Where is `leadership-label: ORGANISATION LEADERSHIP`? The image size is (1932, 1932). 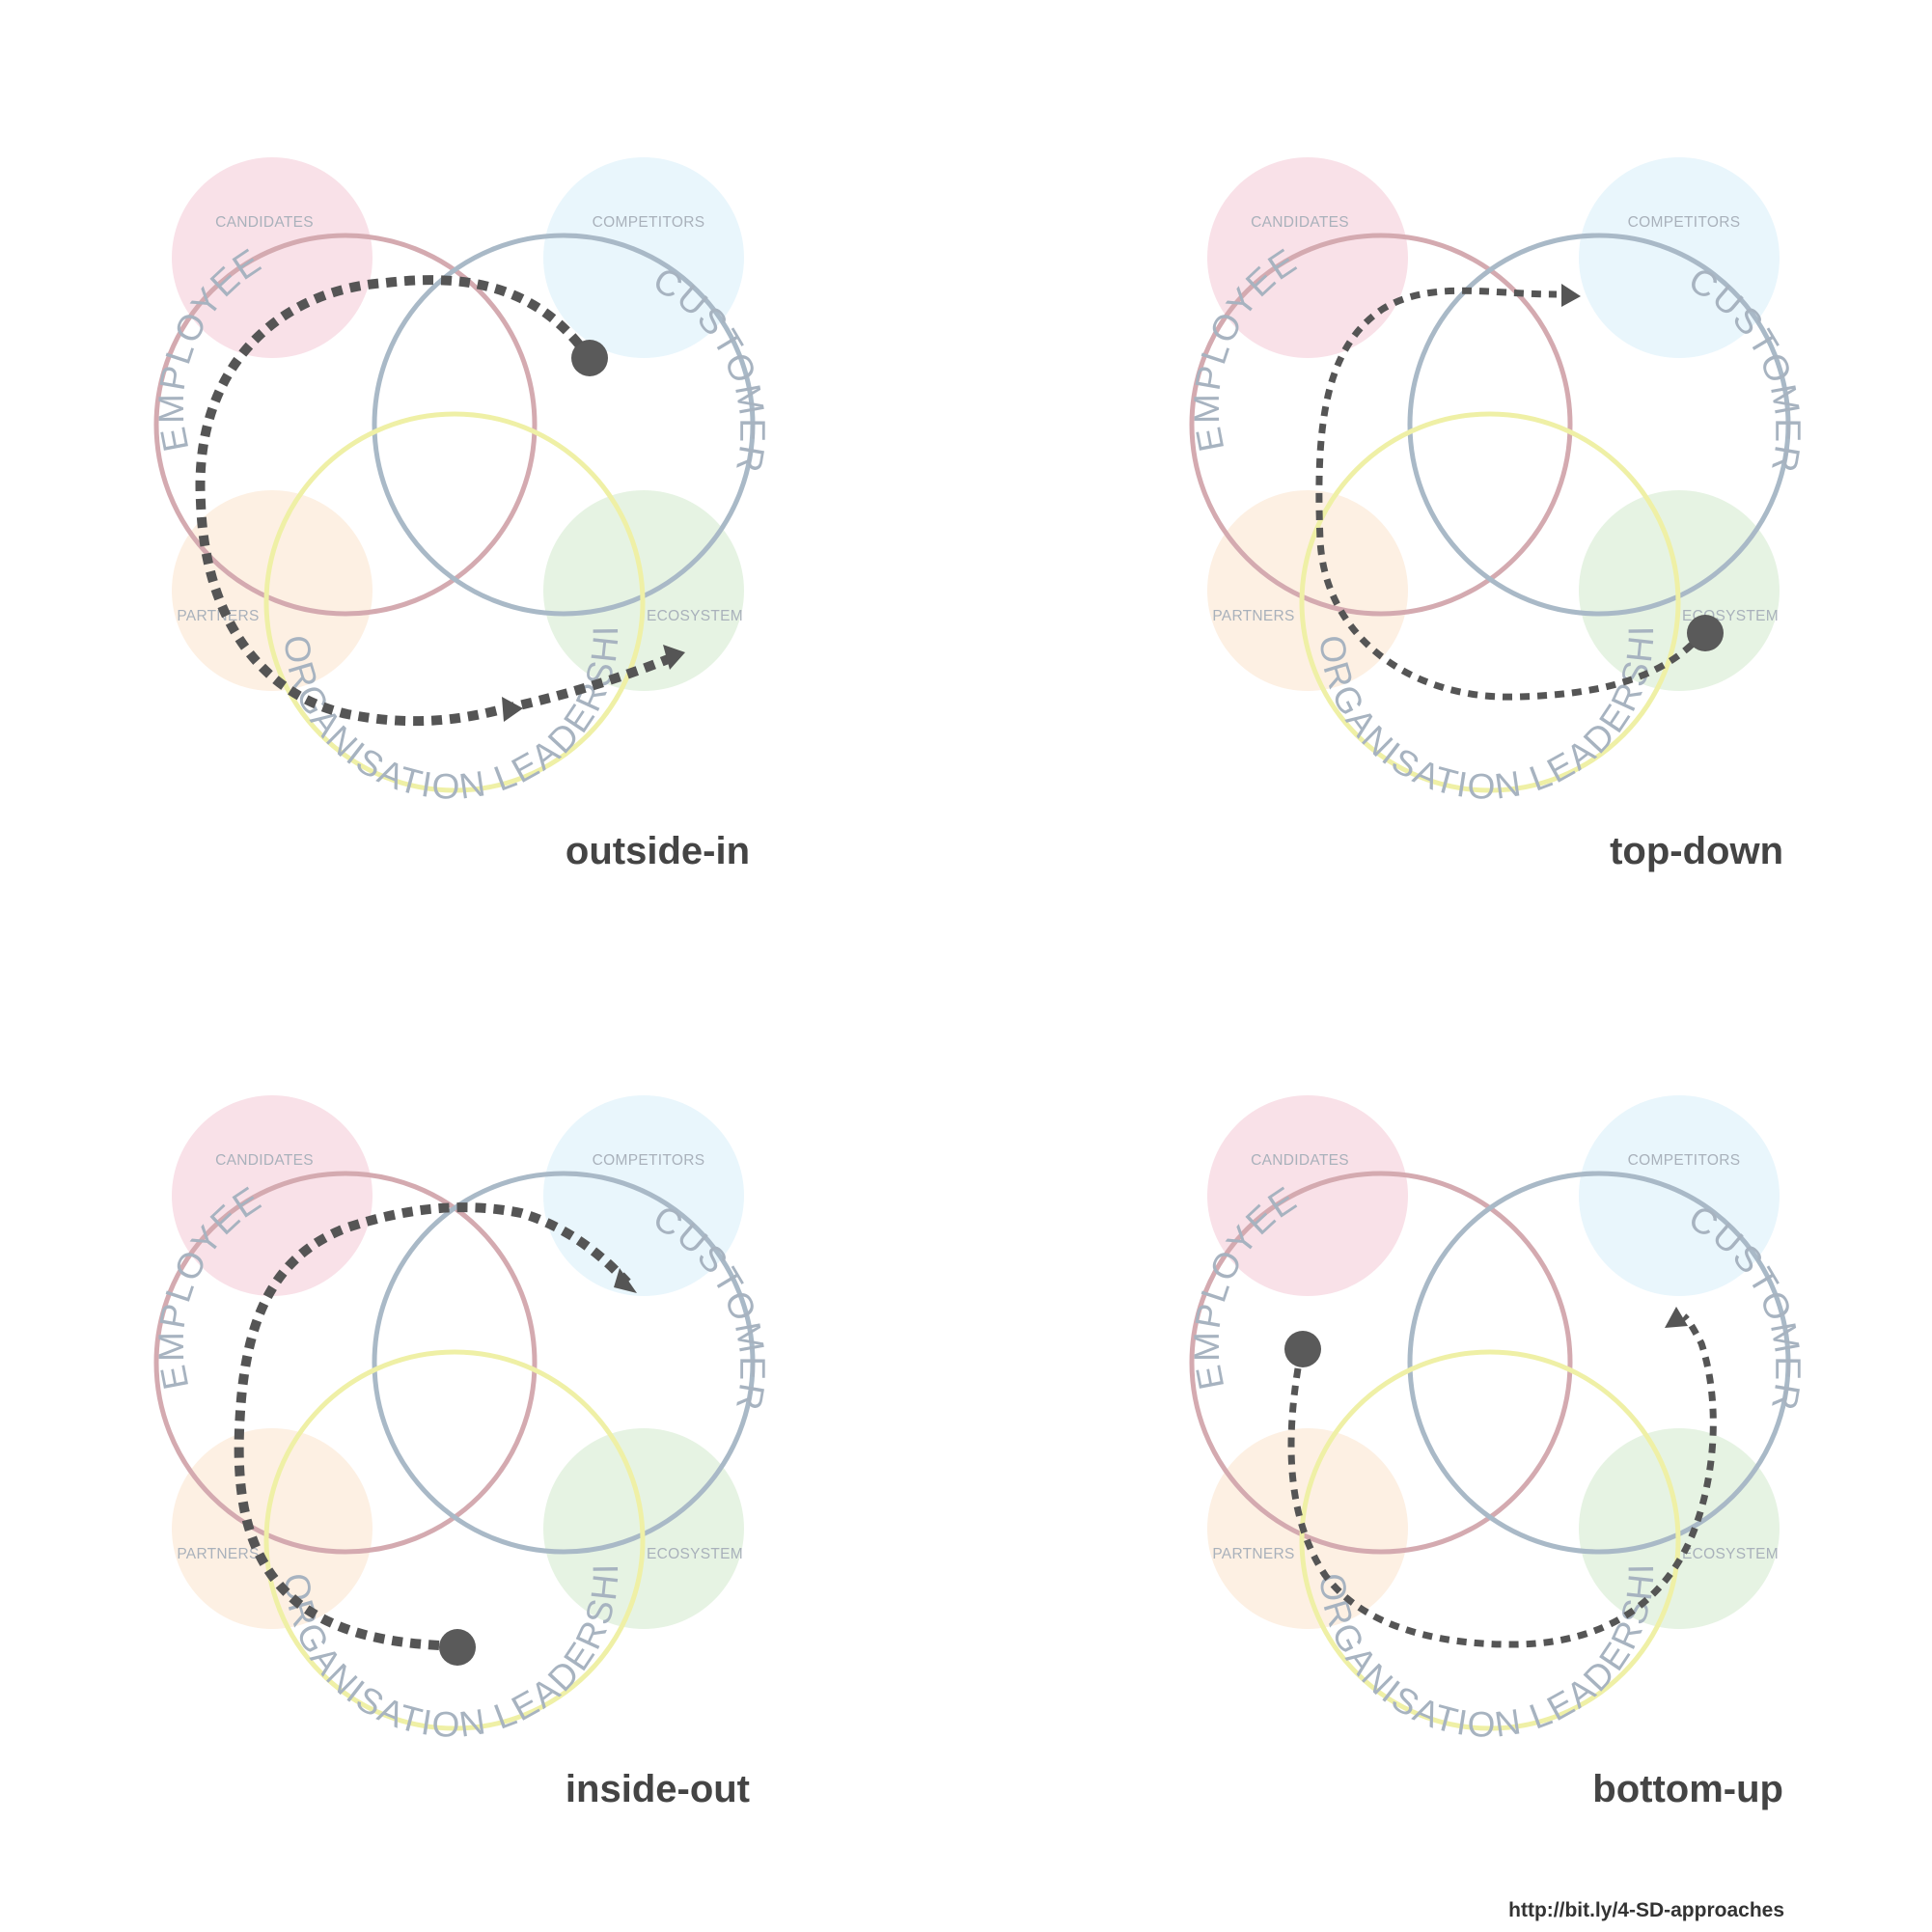 leadership-label: ORGANISATION LEADERSHIP is located at coordinates (1342, 403).